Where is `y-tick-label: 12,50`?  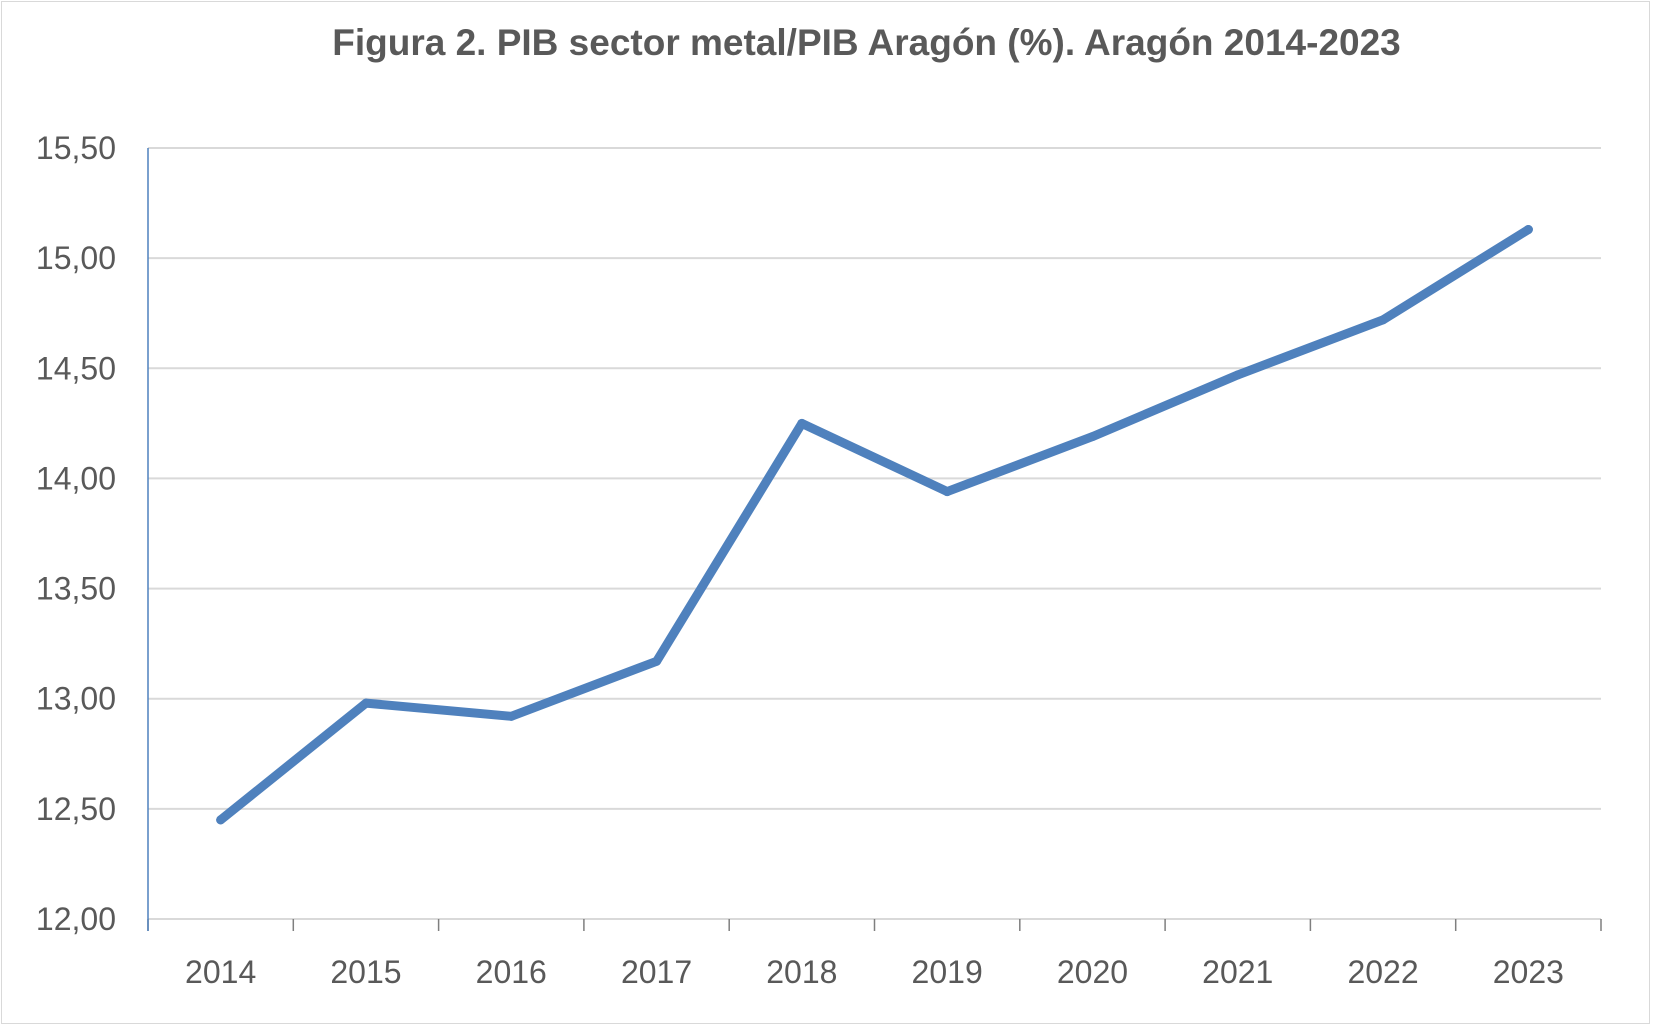 y-tick-label: 12,50 is located at coordinates (76, 809).